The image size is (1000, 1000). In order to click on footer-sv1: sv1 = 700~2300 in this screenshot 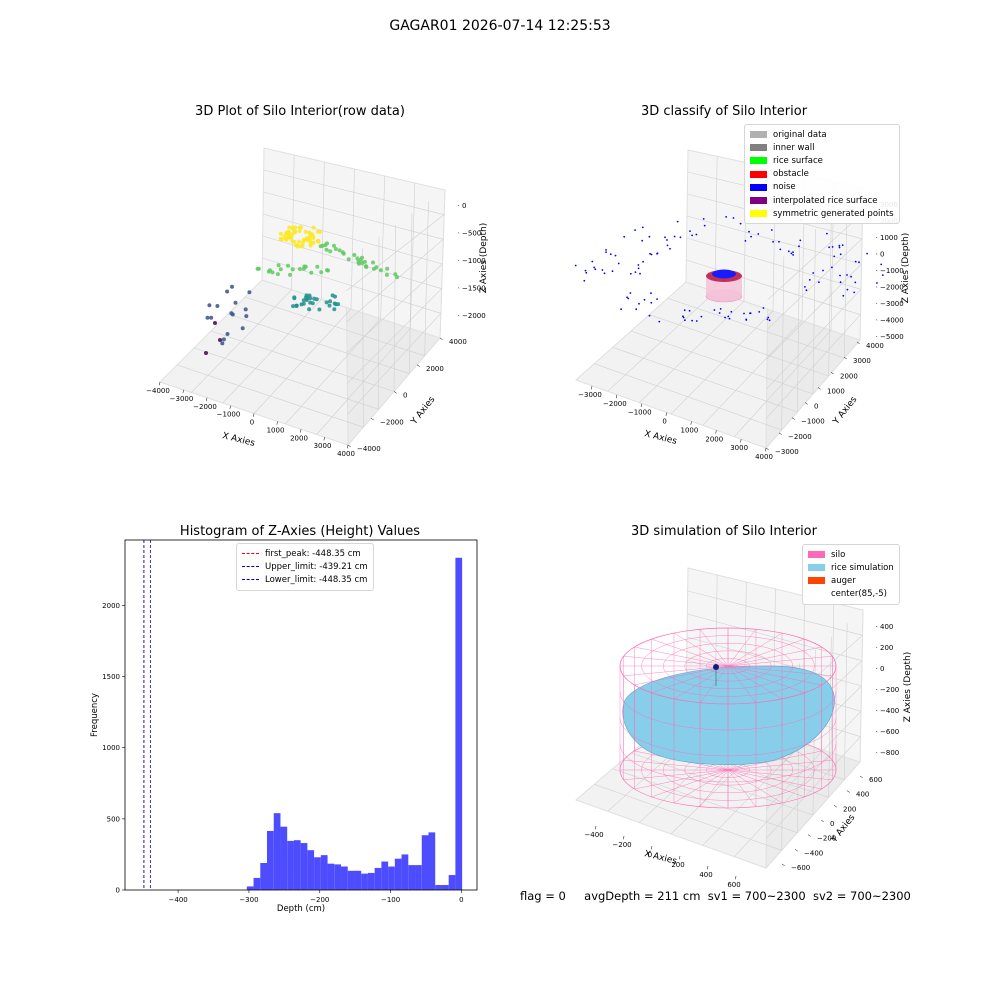, I will do `click(756, 896)`.